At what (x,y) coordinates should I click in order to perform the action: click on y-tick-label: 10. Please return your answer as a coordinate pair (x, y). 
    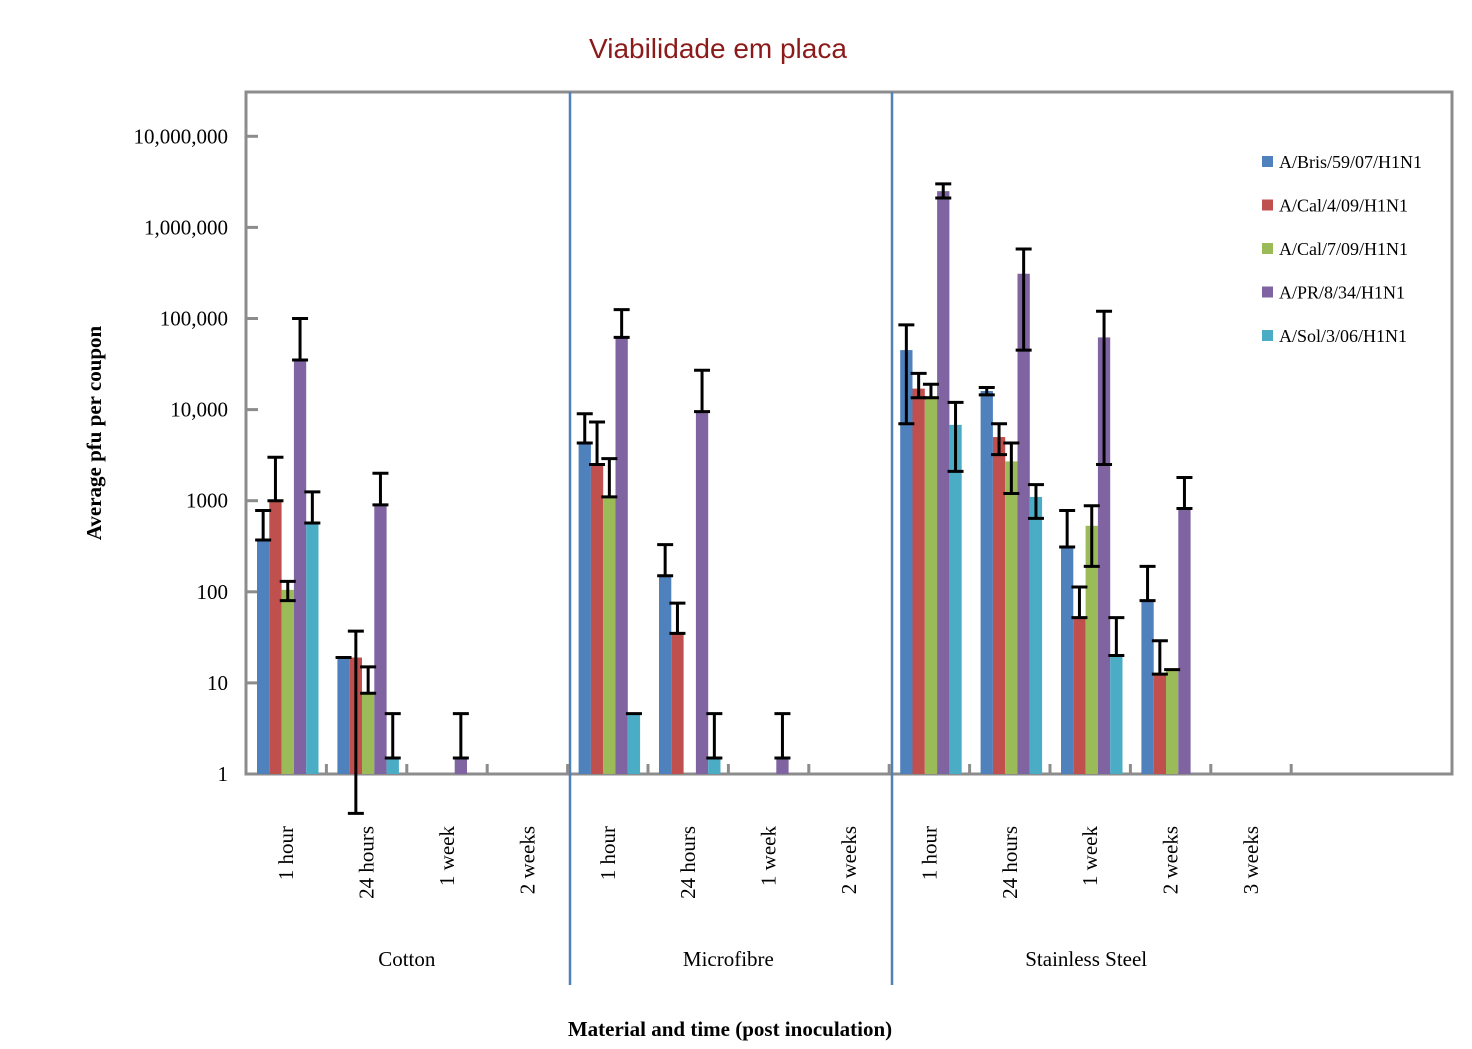
    Looking at the image, I should click on (217, 683).